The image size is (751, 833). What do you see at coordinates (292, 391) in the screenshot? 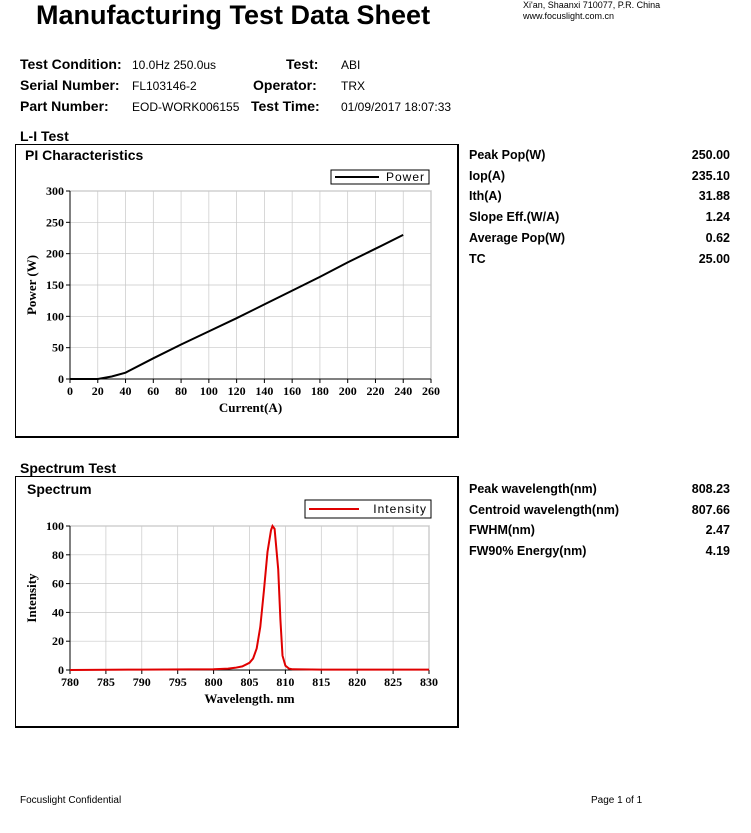
I see `x-tick-label: 160` at bounding box center [292, 391].